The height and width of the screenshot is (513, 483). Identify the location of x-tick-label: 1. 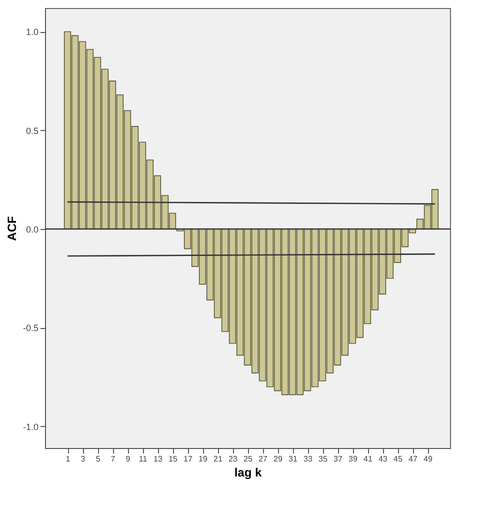
(68, 459).